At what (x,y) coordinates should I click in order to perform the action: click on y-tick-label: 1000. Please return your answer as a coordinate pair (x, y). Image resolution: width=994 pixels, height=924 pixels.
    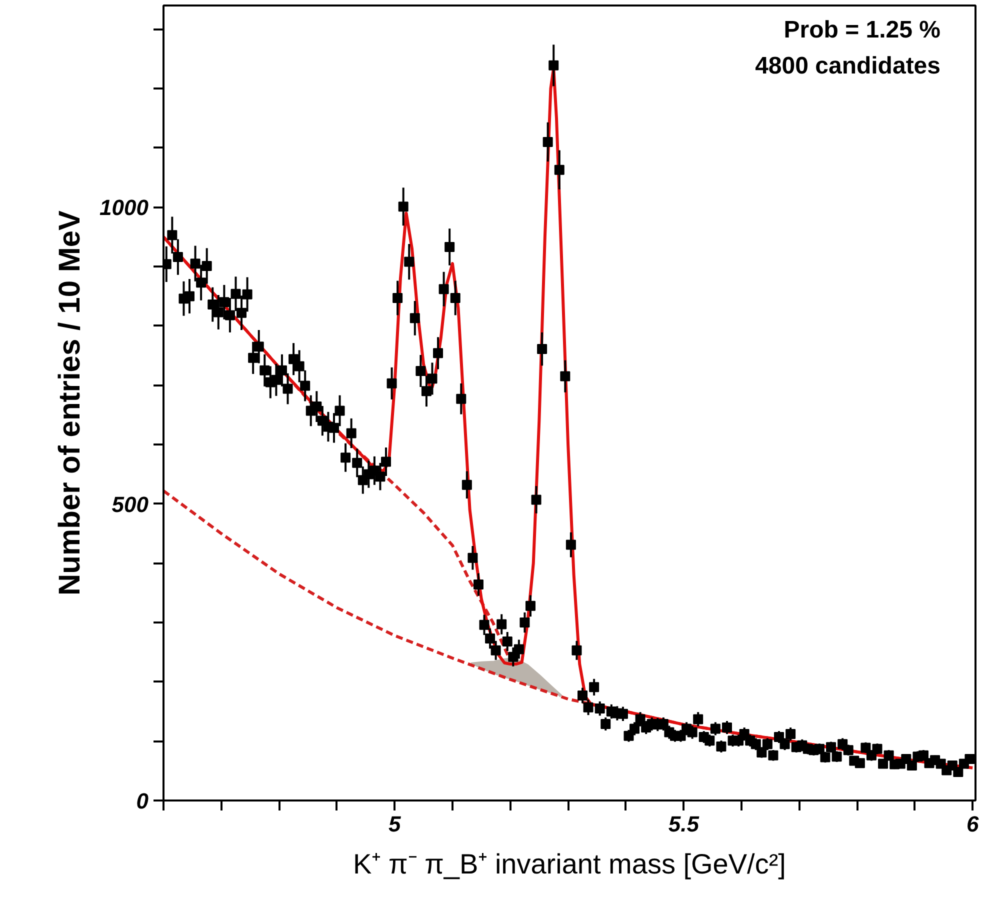
    Looking at the image, I should click on (125, 207).